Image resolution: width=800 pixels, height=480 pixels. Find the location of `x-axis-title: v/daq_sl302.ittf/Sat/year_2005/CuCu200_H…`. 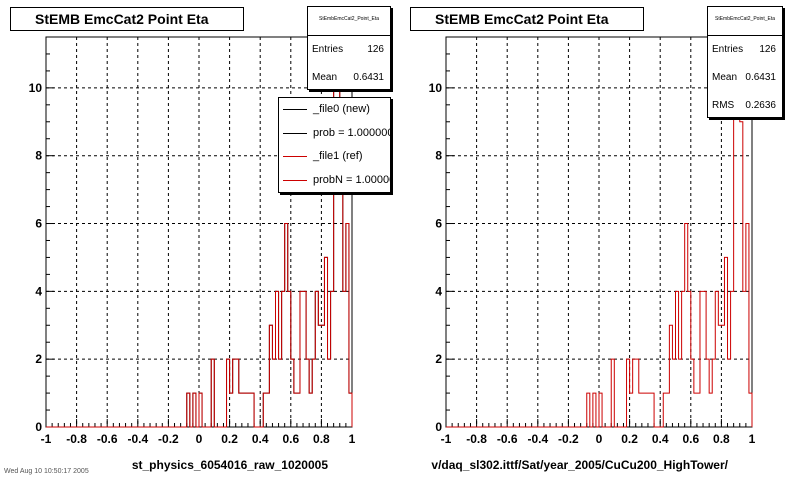

x-axis-title: v/daq_sl302.ittf/Sat/year_2005/CuCu200_H… is located at coordinates (579, 465).